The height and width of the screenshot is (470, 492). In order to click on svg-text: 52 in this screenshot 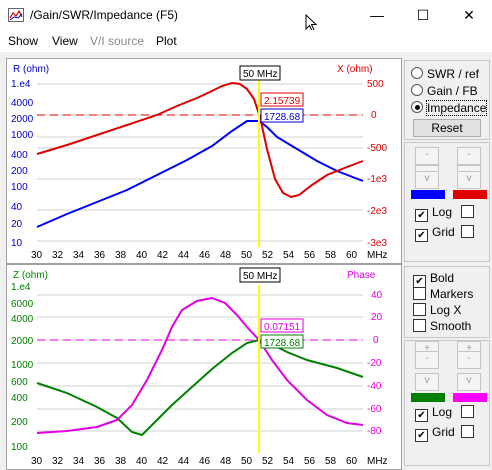, I will do `click(268, 255)`.